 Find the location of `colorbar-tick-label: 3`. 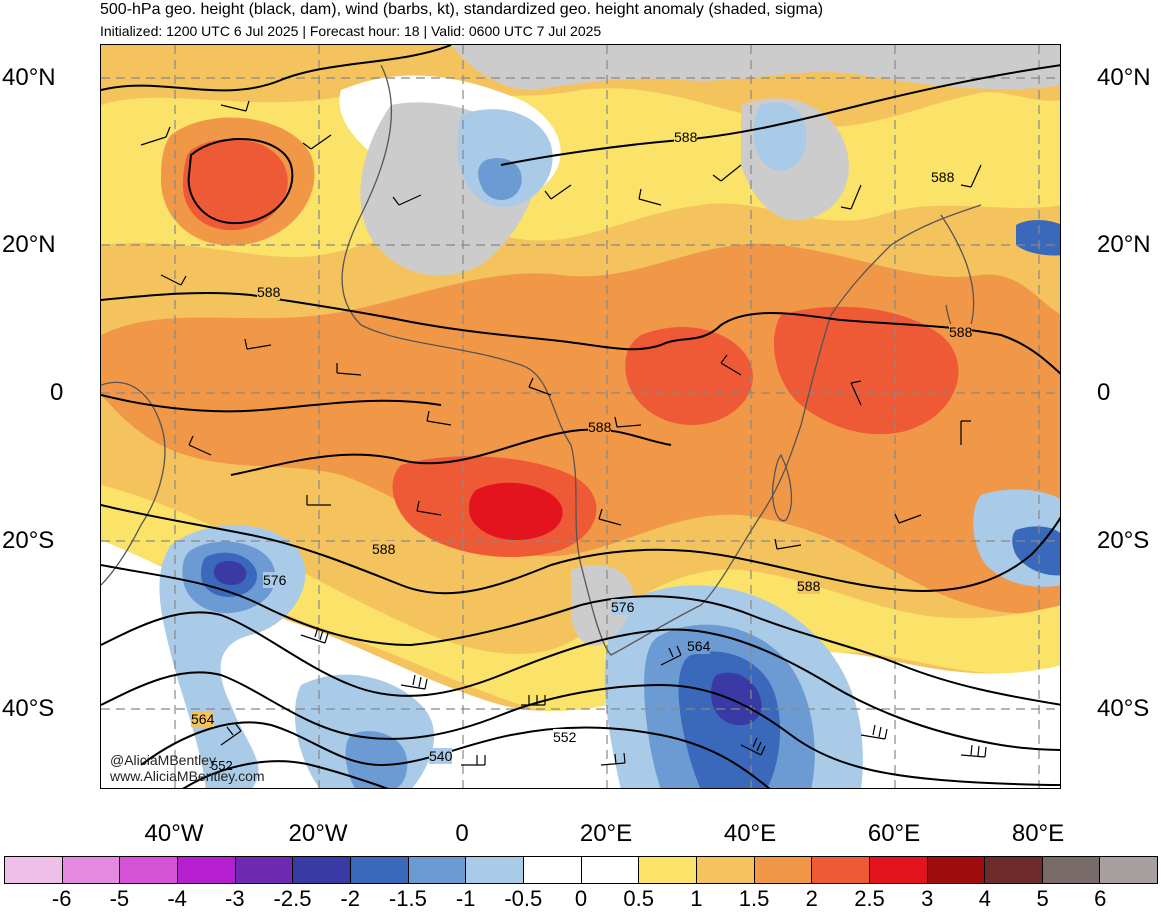

colorbar-tick-label: 3 is located at coordinates (927, 898).